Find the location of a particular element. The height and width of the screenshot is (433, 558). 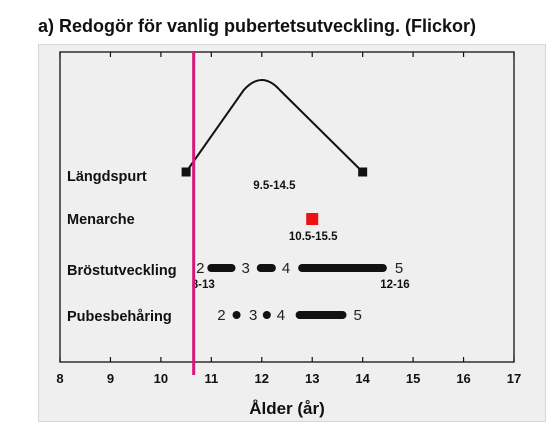

x-tick-label-9: 9 is located at coordinates (110, 378).